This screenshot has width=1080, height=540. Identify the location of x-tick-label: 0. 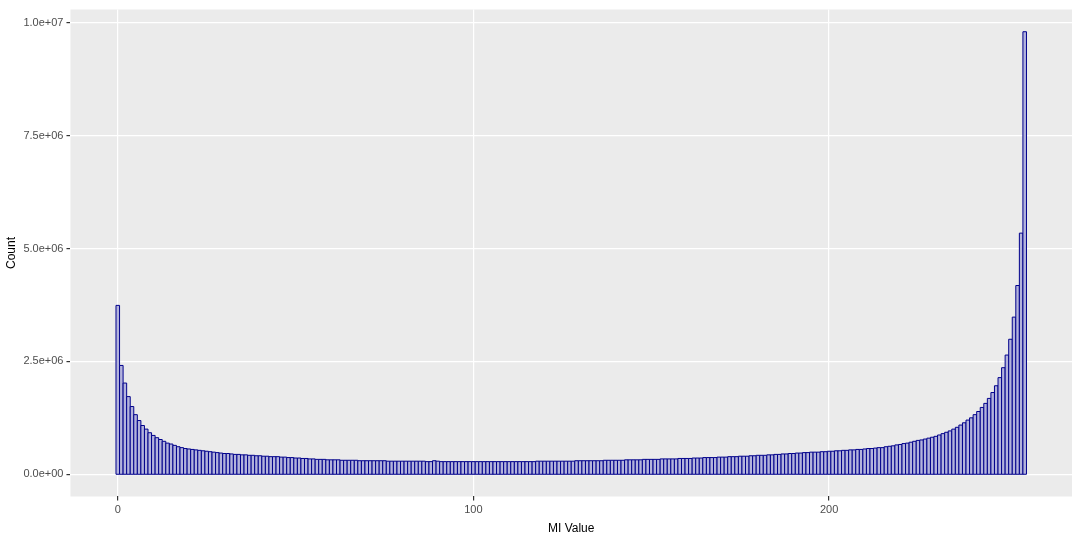
(117, 509).